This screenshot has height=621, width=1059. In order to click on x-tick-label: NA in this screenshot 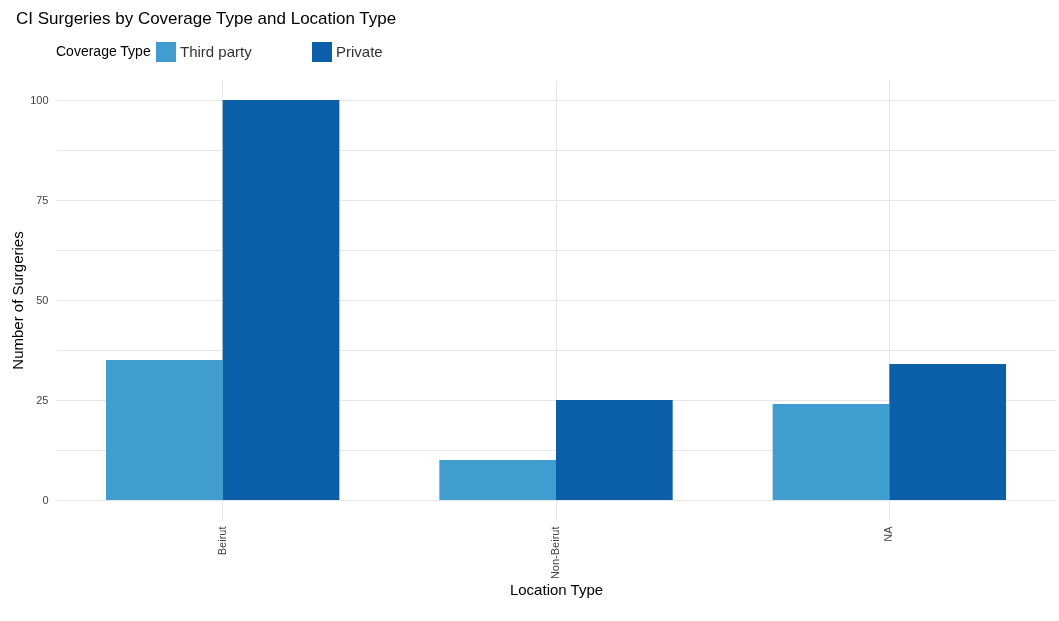, I will do `click(888, 533)`.